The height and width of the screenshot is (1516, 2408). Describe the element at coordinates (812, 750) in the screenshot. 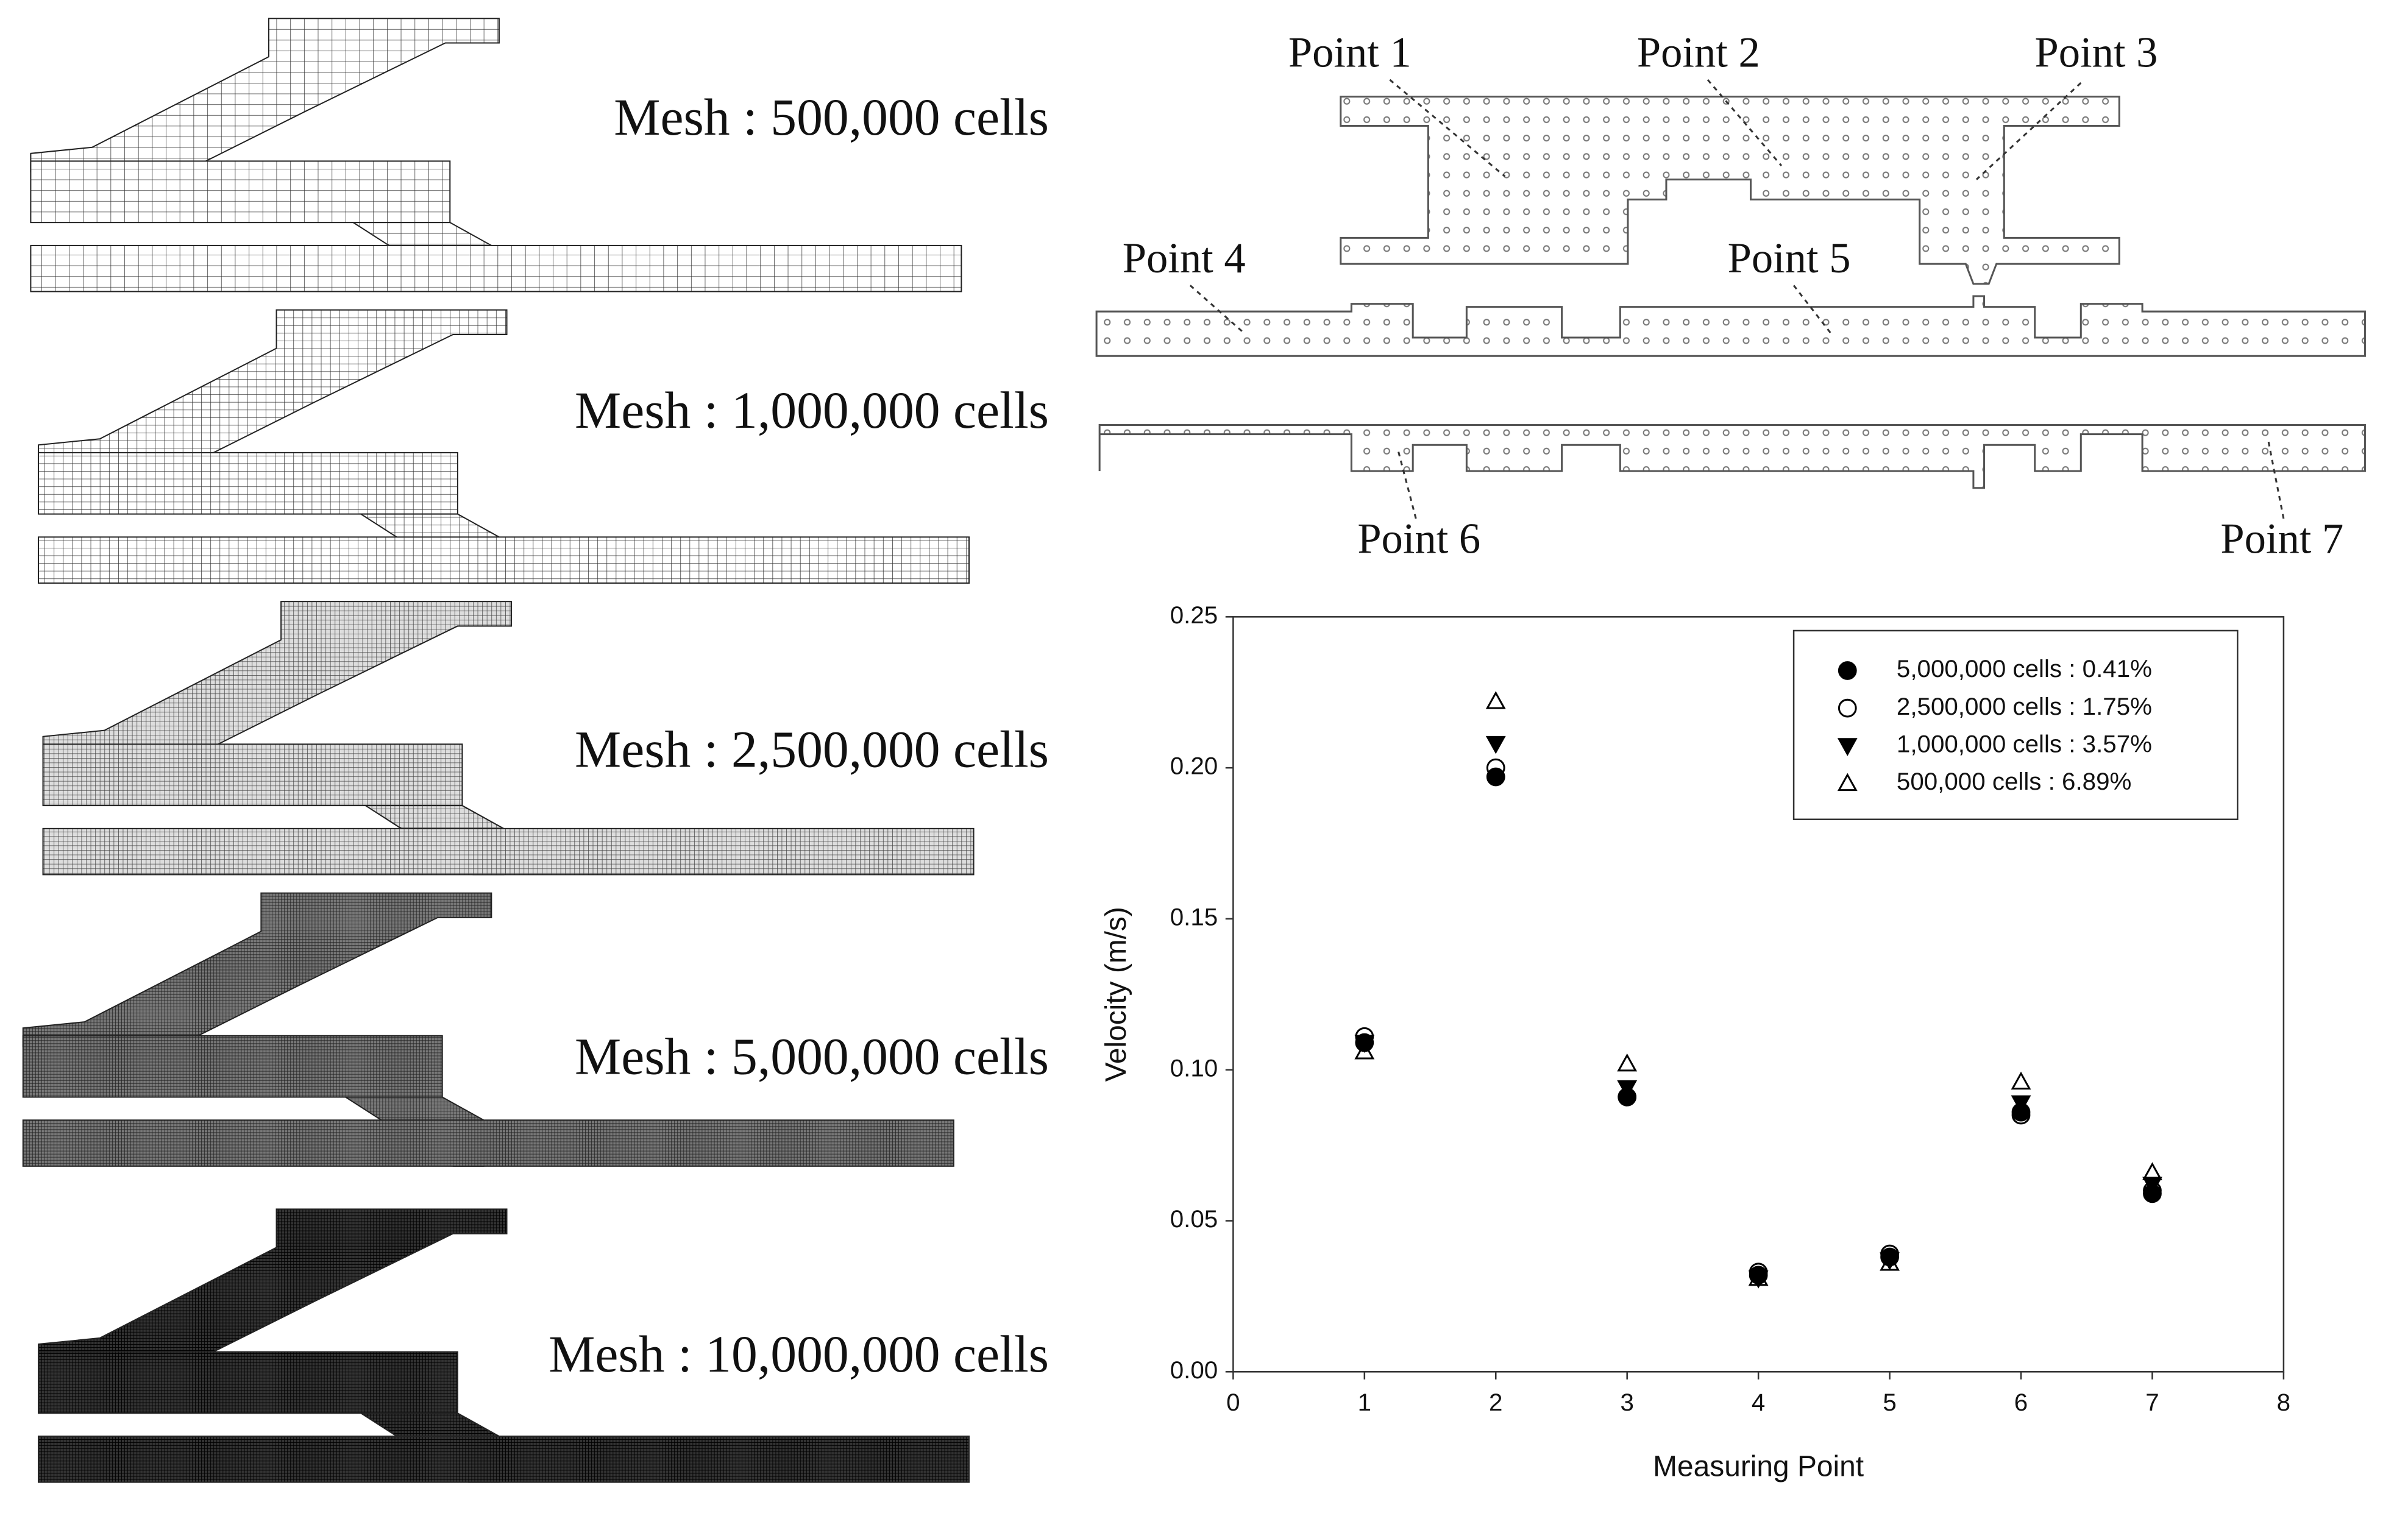

I see `mesh-label: Mesh : 2,500,000 cells` at that location.